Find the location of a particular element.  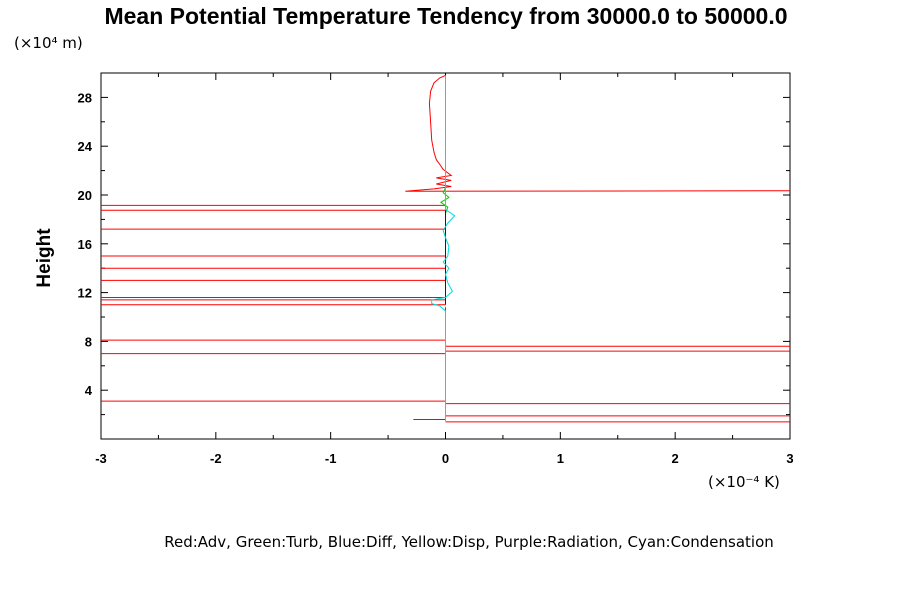

x-tick-label: -2 is located at coordinates (216, 458).